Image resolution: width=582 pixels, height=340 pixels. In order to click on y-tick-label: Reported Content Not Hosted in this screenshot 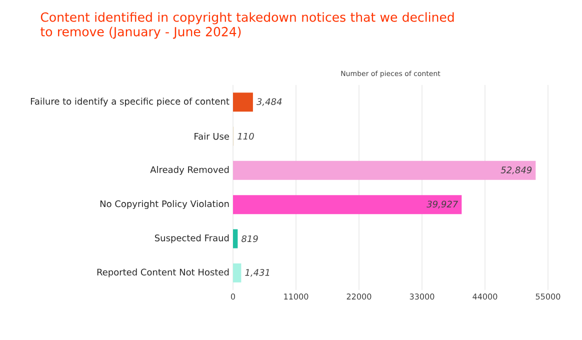, I will do `click(163, 273)`.